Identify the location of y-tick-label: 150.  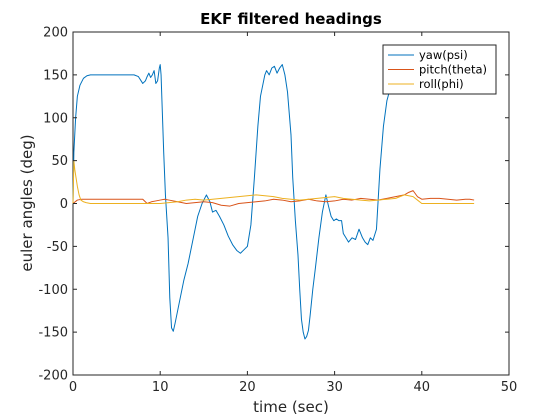
(55, 75).